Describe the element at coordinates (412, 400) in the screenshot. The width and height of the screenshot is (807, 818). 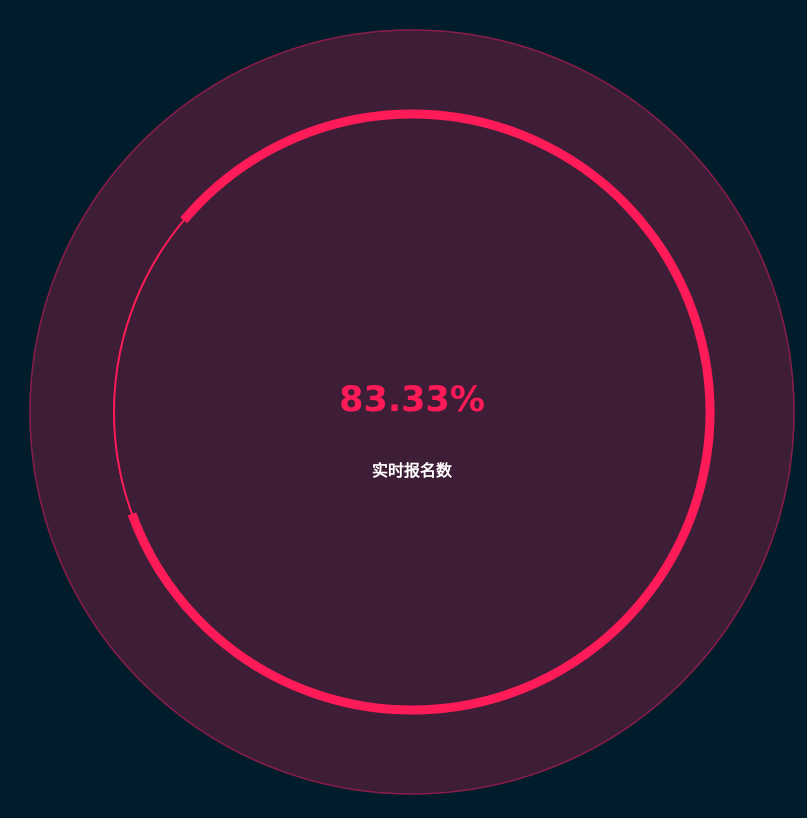
I see `percentage-value: 83.33%` at that location.